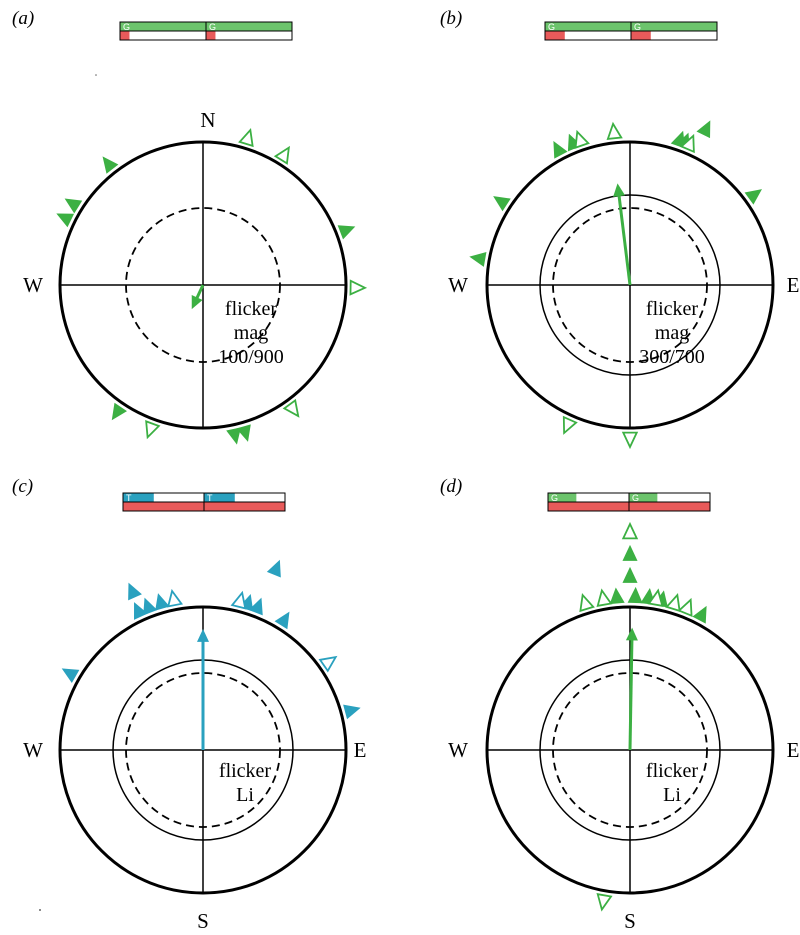 This screenshot has width=800, height=935. What do you see at coordinates (672, 357) in the screenshot?
I see `condition-text: 300/700` at bounding box center [672, 357].